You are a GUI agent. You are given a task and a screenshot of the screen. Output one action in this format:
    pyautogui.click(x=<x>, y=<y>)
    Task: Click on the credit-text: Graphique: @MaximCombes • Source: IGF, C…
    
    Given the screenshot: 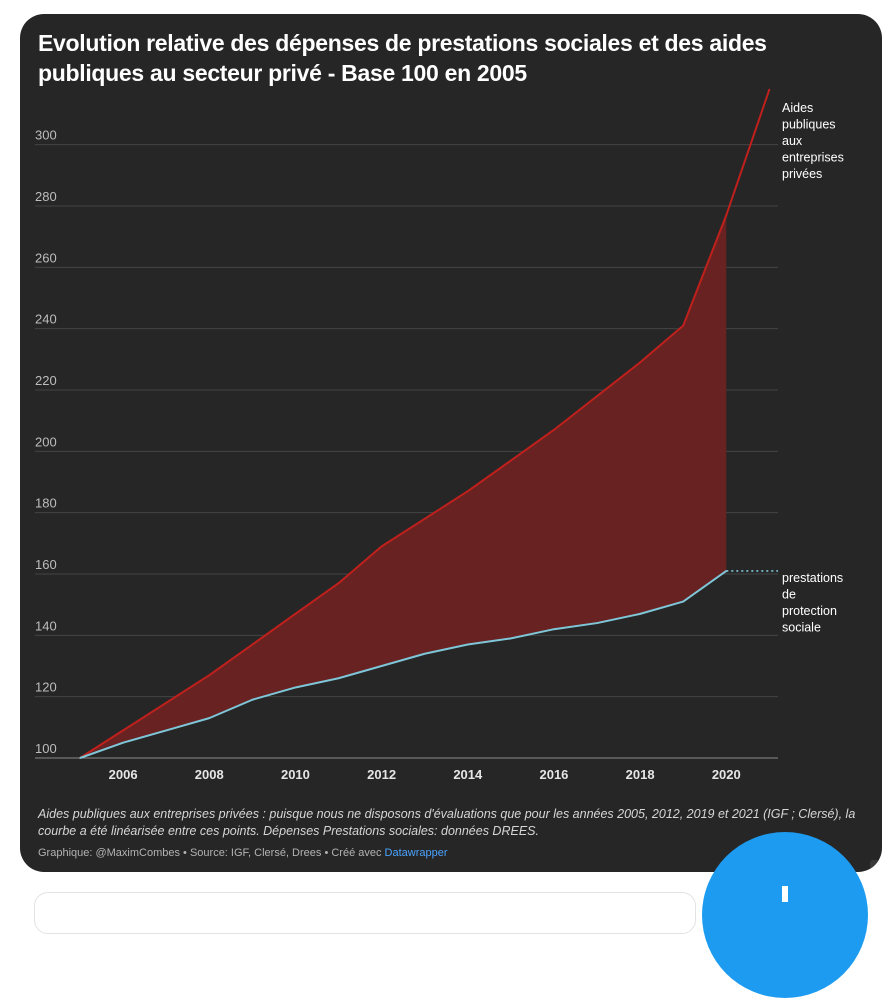 What is the action you would take?
    pyautogui.click(x=211, y=853)
    